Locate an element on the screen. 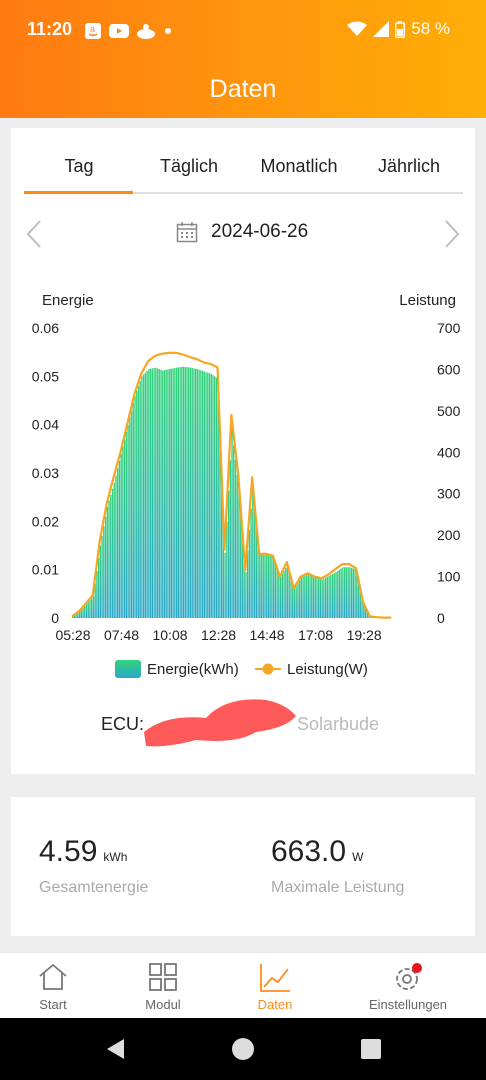 This screenshot has height=1080, width=486. battery-percent: 58 % is located at coordinates (430, 28).